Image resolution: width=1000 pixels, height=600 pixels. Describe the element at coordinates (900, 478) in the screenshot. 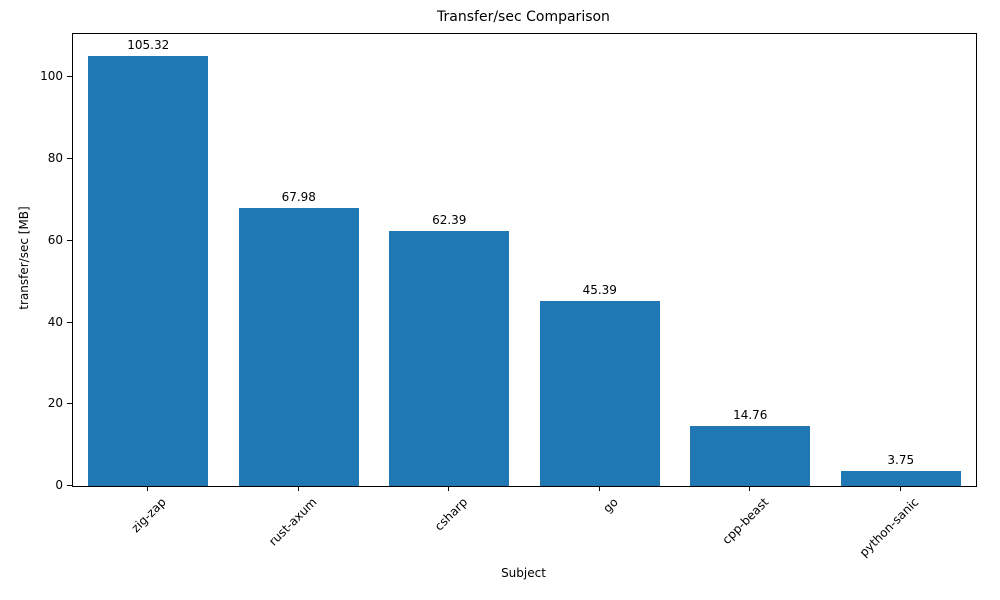

I see `bar-python-sanic` at that location.